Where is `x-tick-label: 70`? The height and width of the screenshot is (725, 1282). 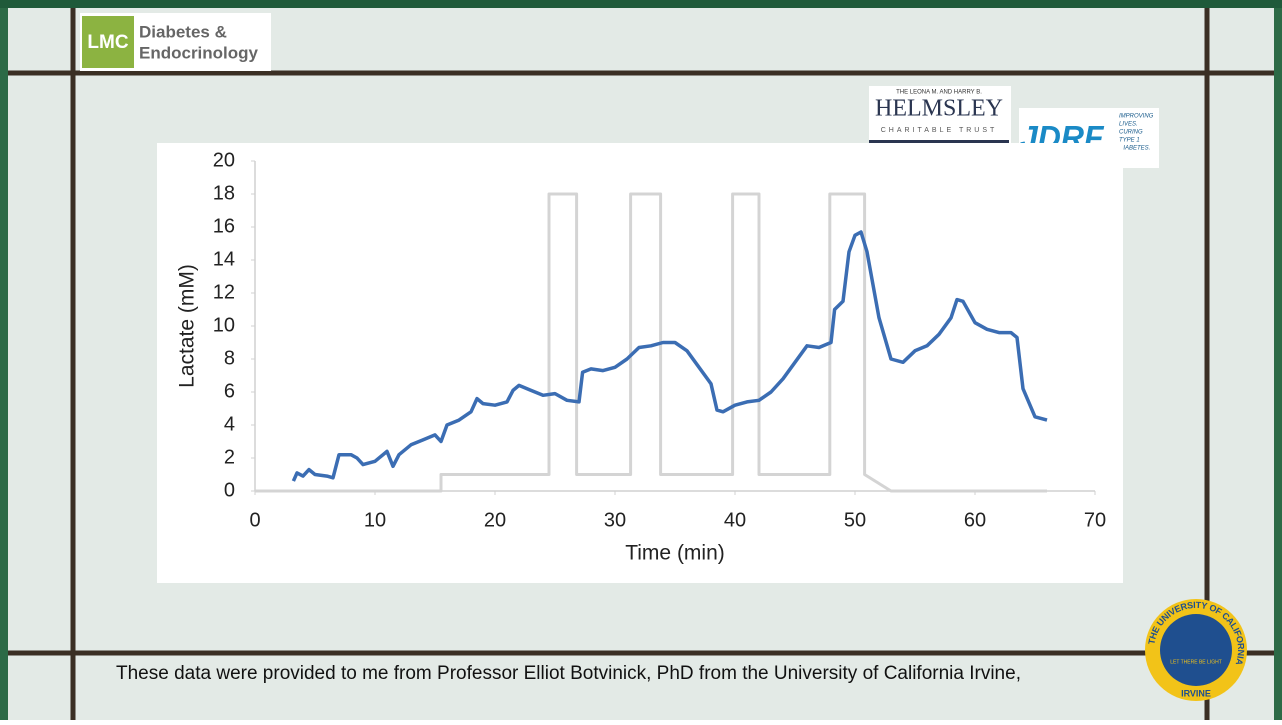 x-tick-label: 70 is located at coordinates (1095, 520).